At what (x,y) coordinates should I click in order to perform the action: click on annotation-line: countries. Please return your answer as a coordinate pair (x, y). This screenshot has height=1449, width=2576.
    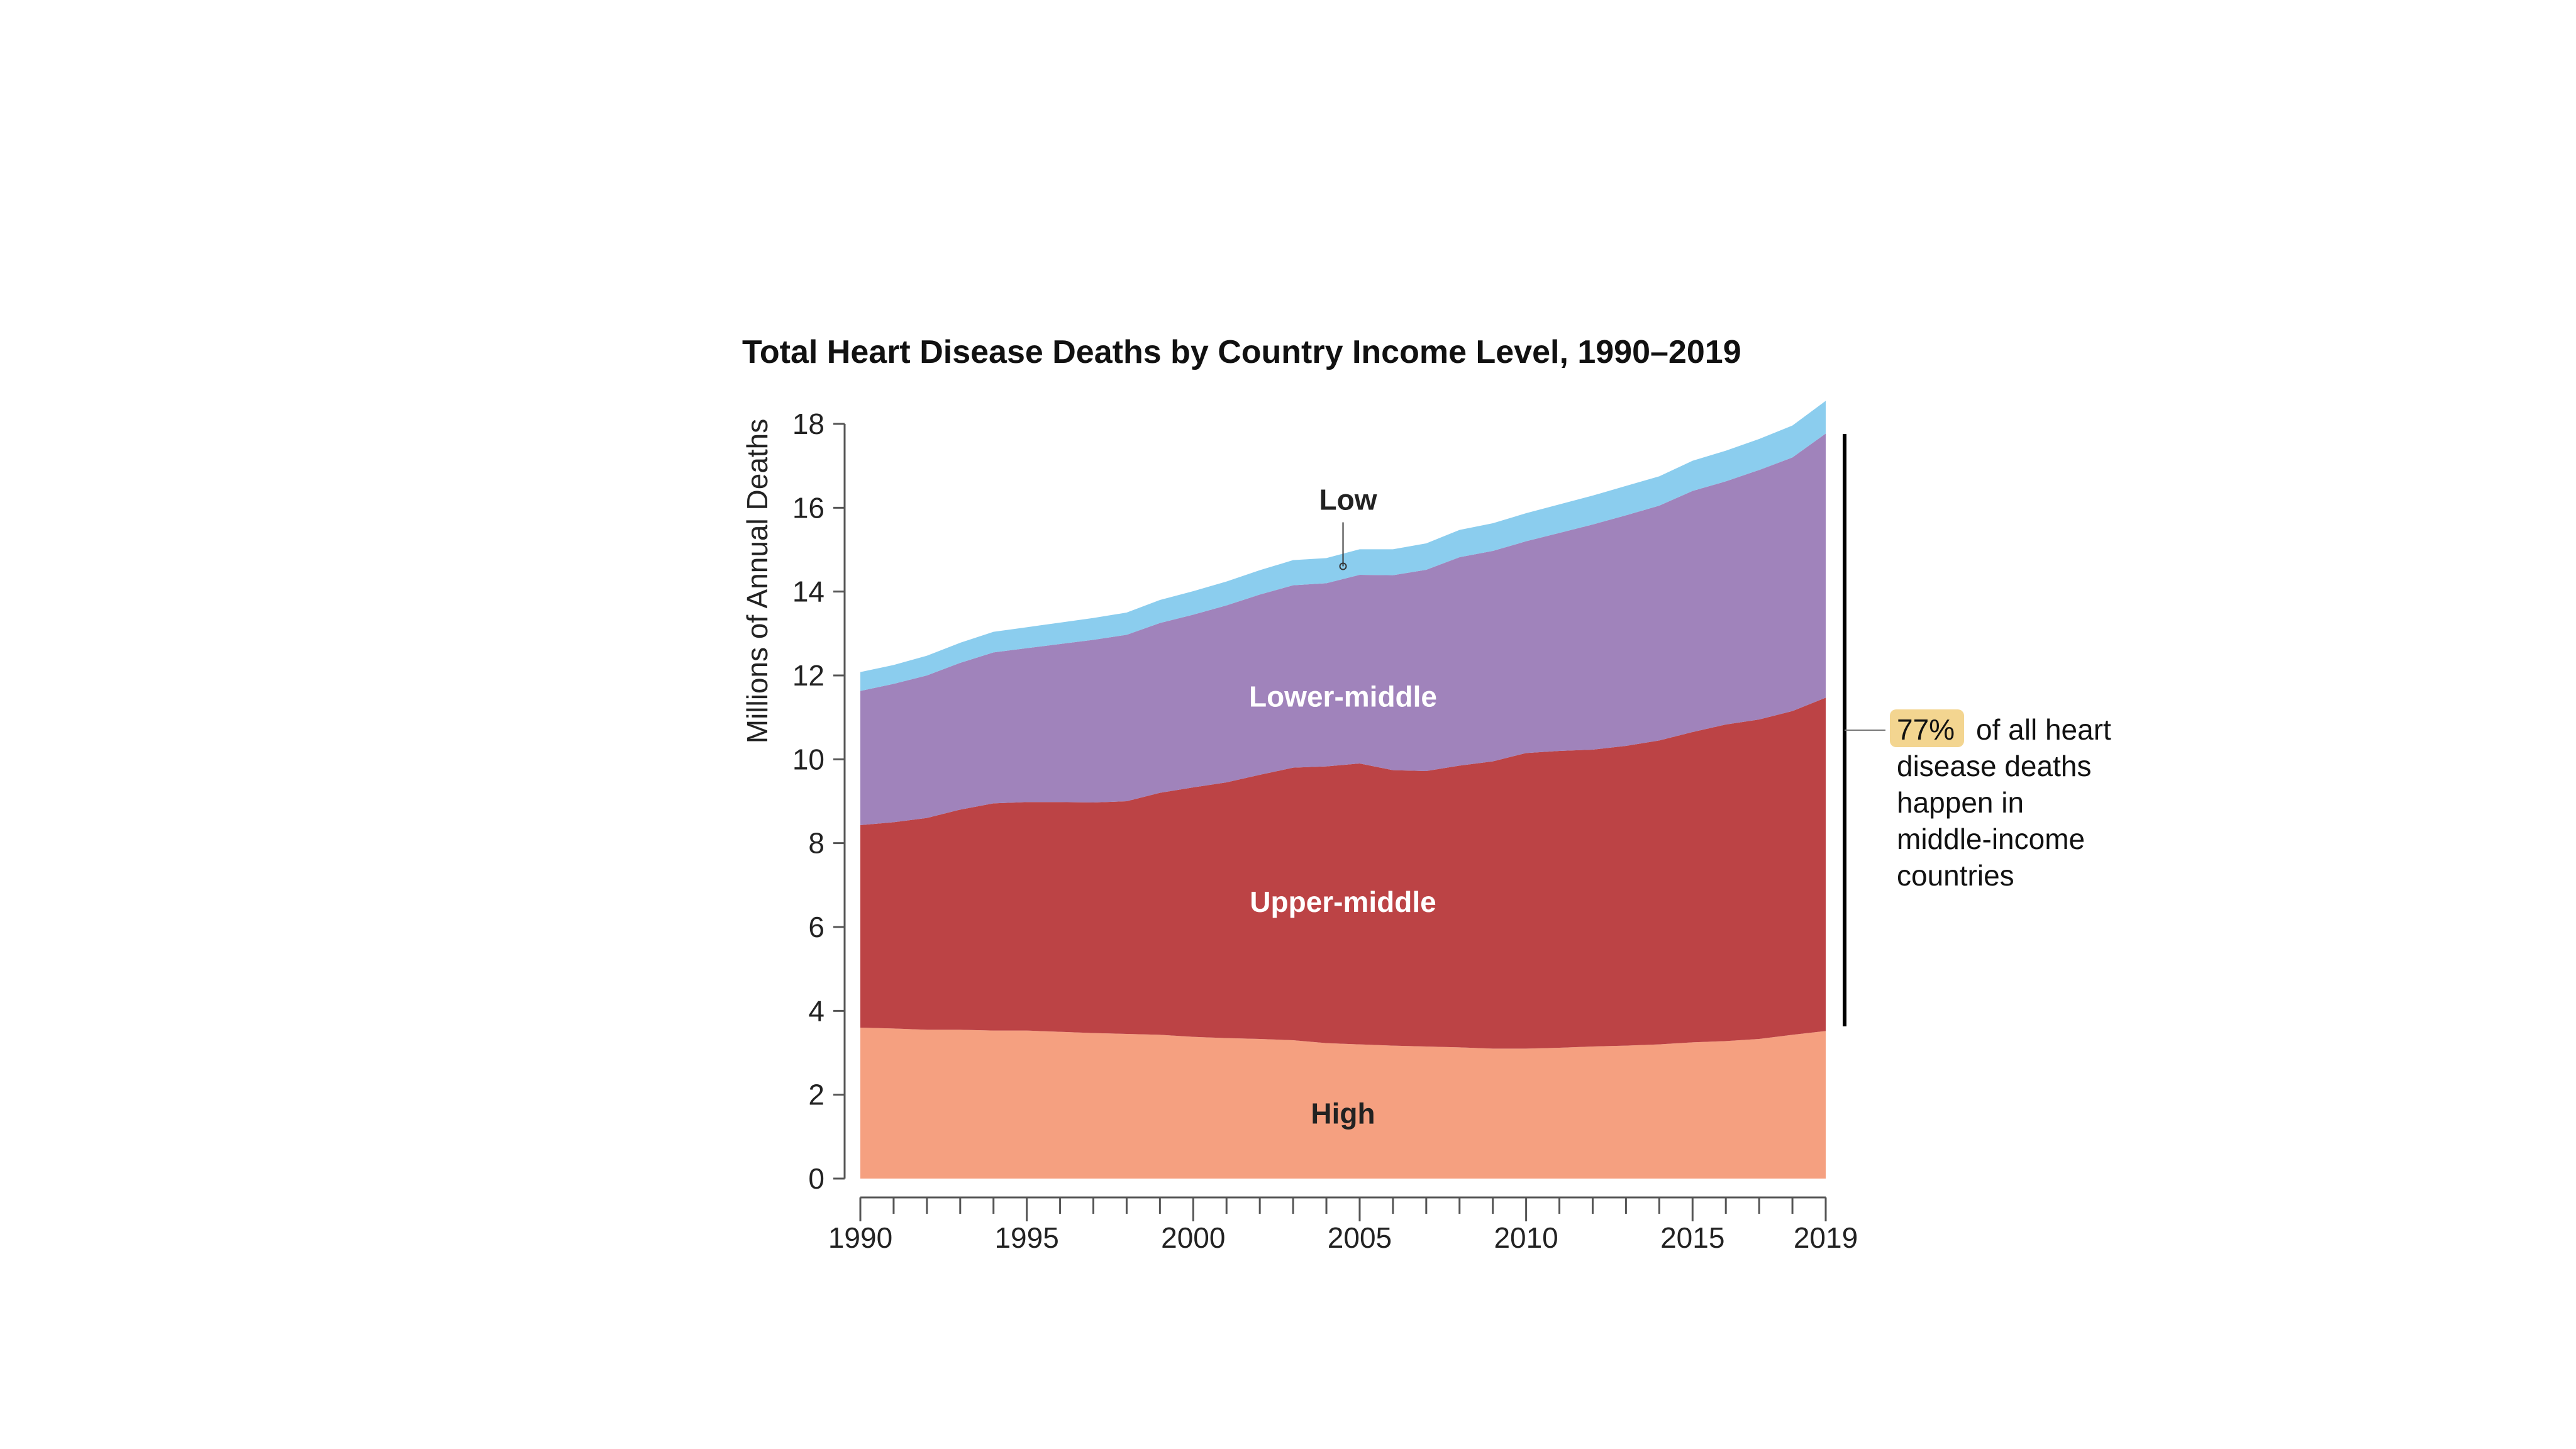
    Looking at the image, I should click on (1955, 875).